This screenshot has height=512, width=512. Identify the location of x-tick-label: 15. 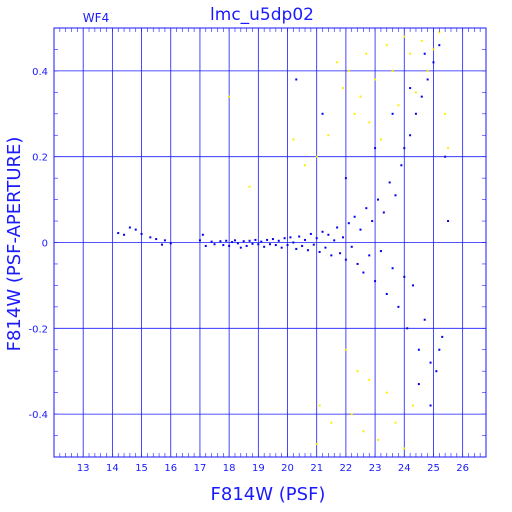
(141, 468).